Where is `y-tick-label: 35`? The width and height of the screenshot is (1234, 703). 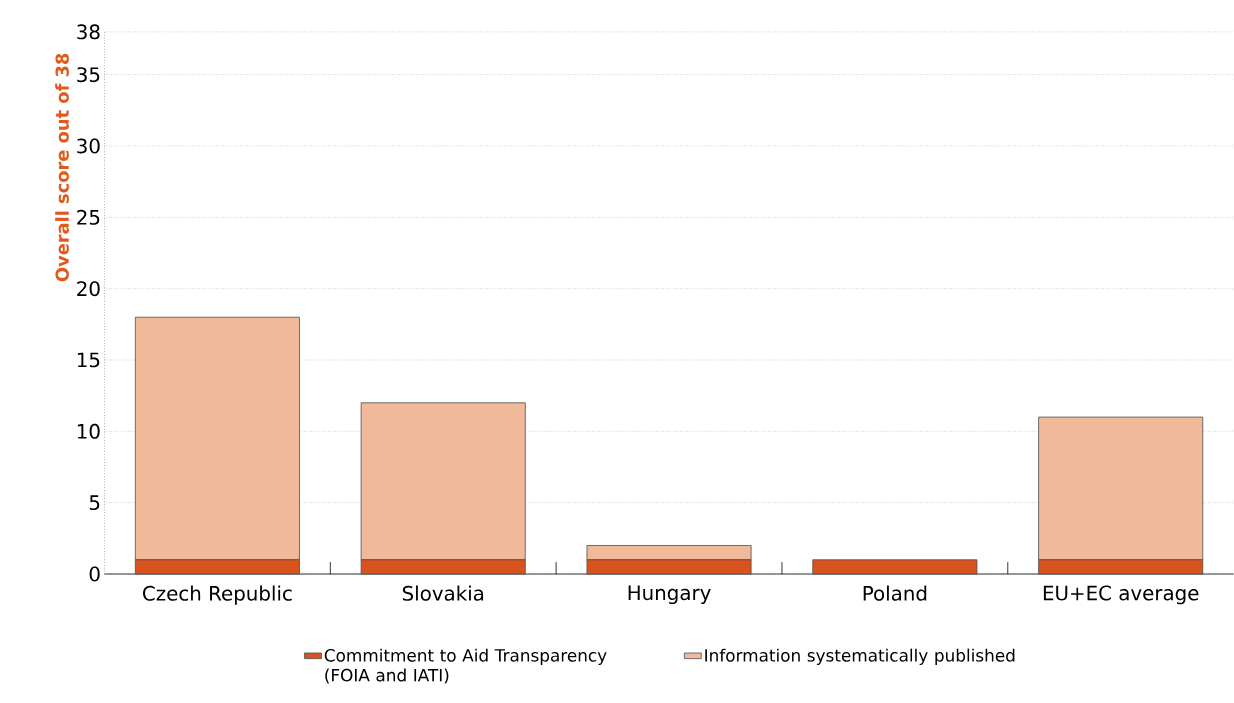 y-tick-label: 35 is located at coordinates (88, 74).